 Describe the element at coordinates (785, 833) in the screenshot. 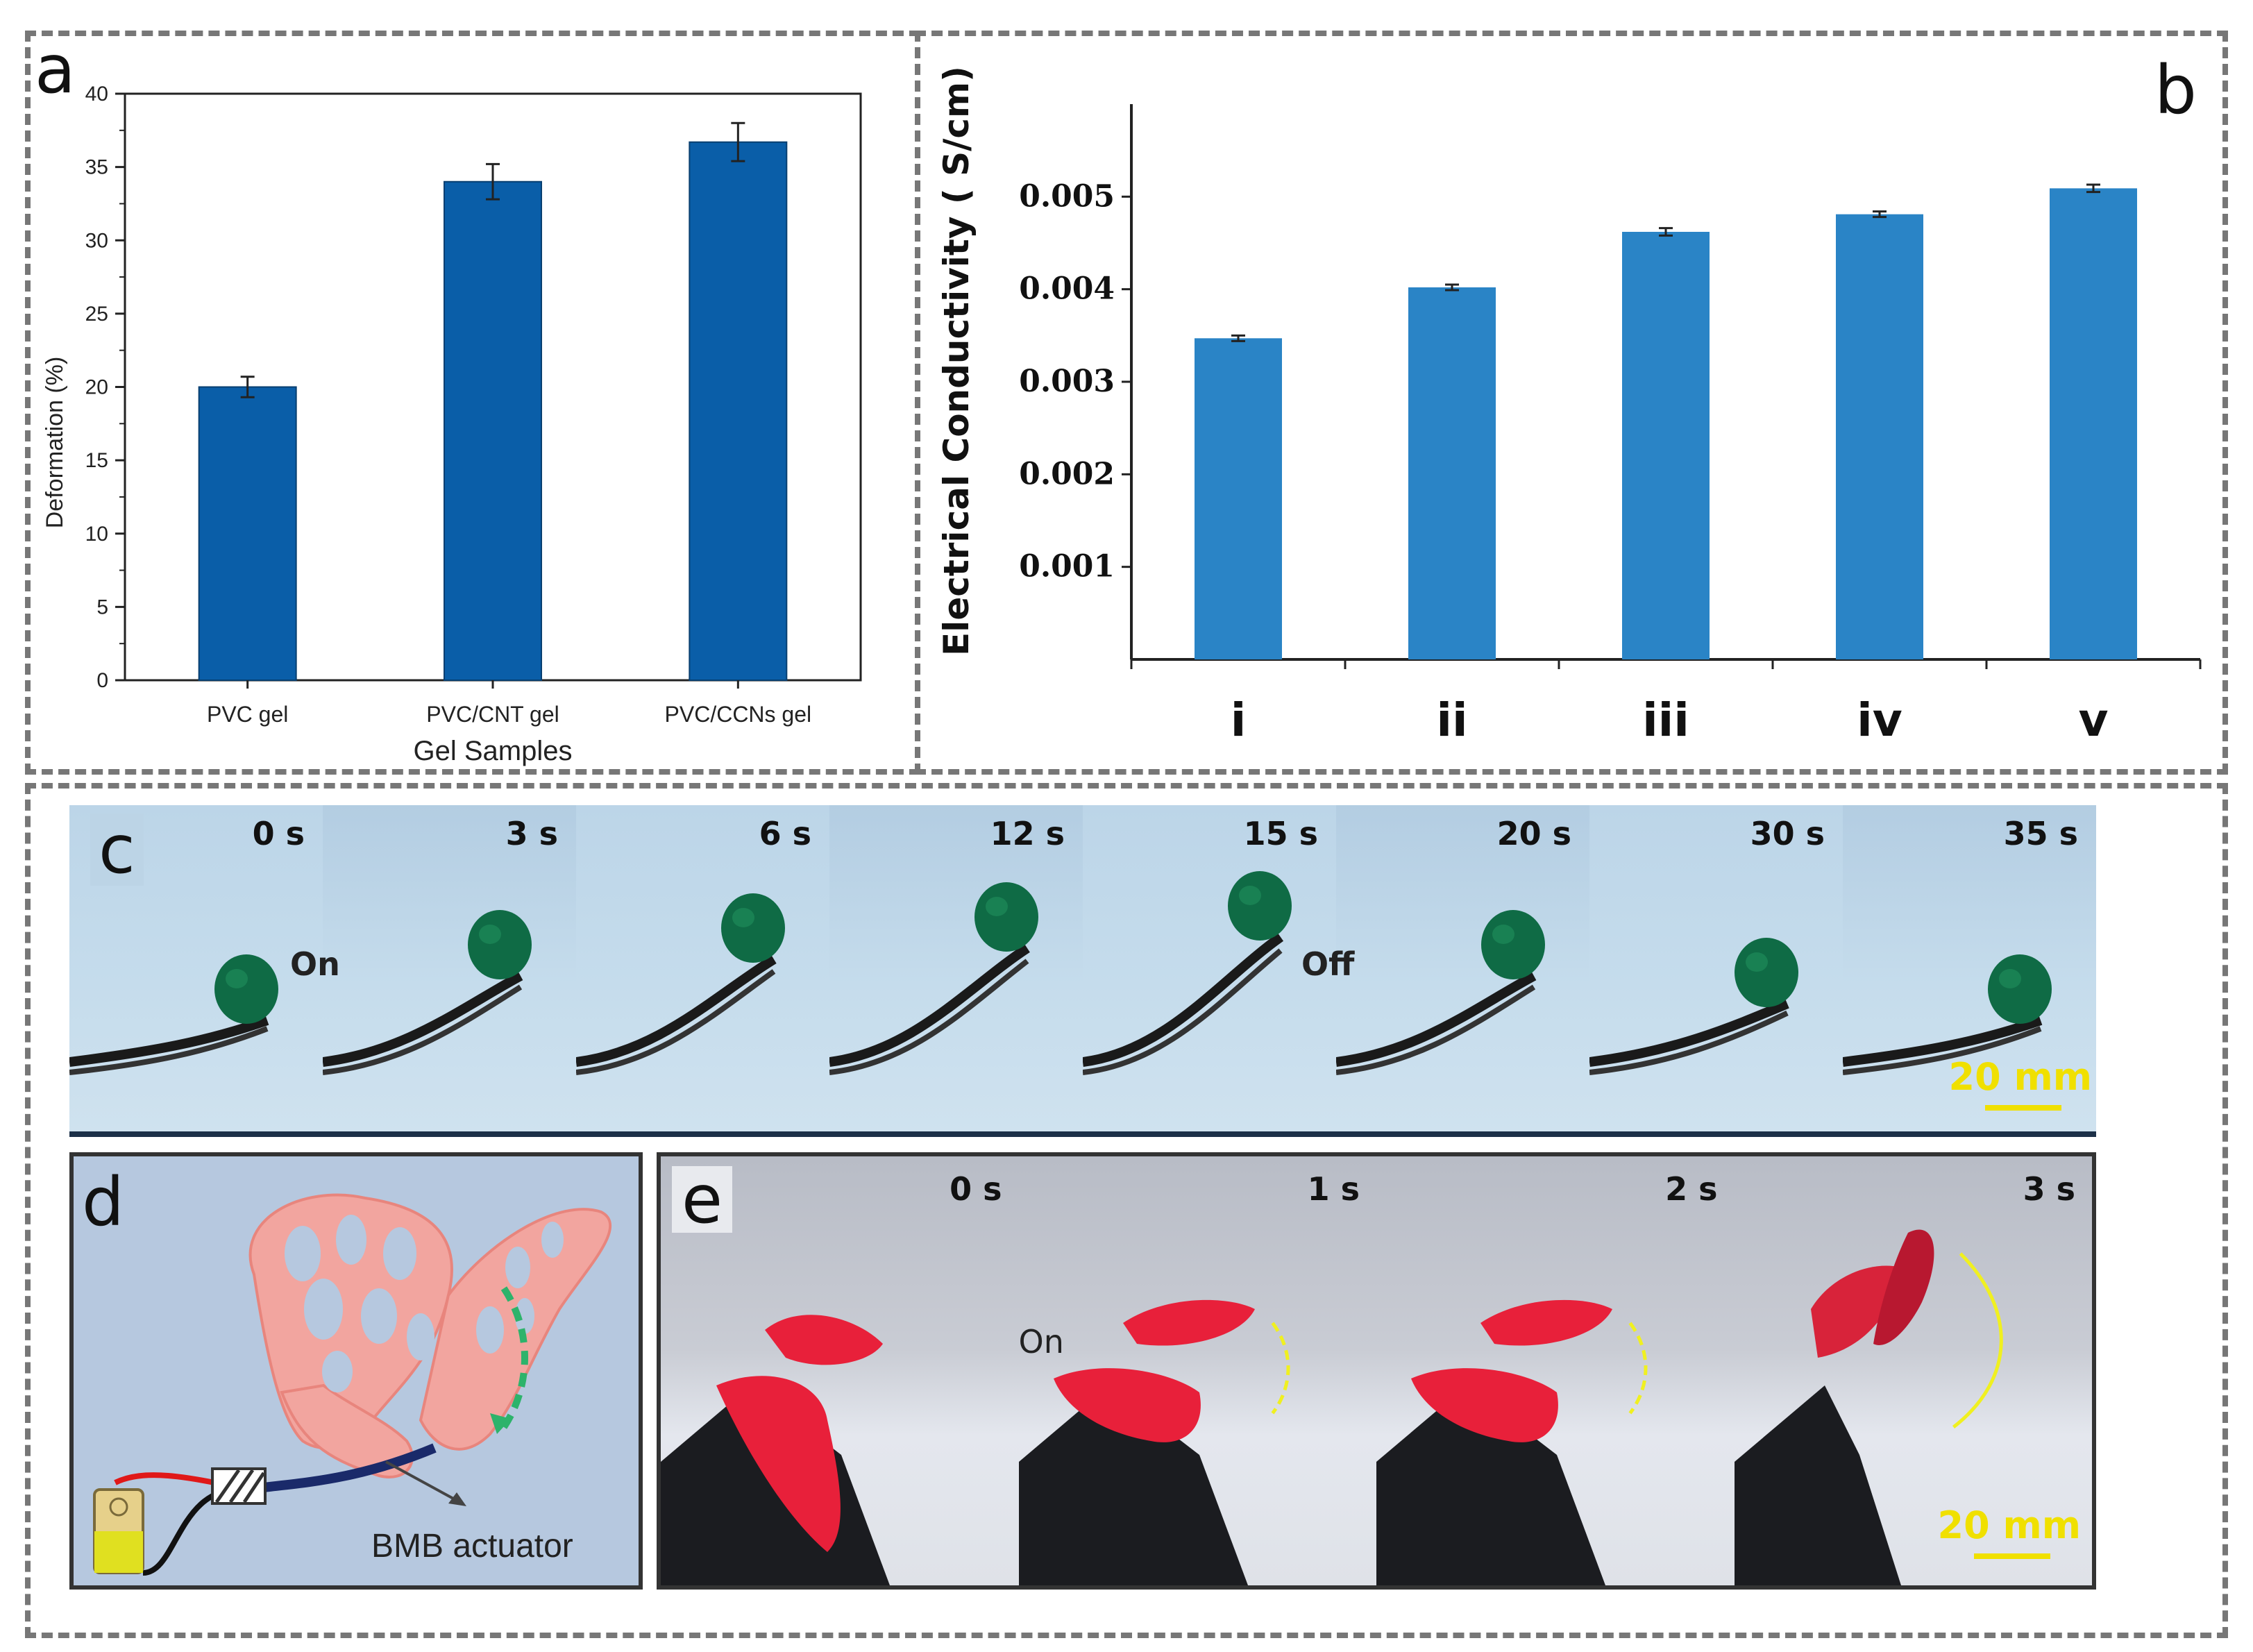

I see `time-label: 6 s` at that location.